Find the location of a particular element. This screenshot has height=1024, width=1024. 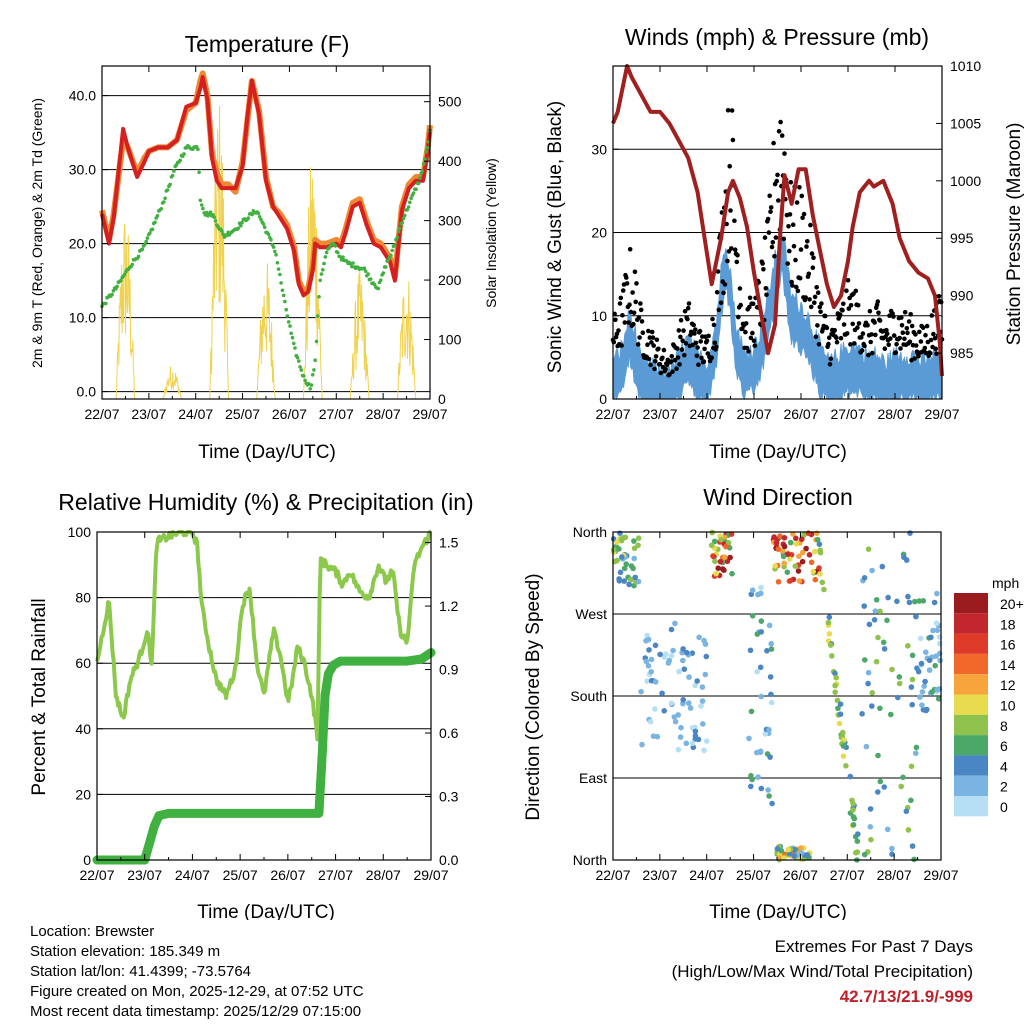

wind-direction-xtick-label: 29/07 is located at coordinates (940, 875).